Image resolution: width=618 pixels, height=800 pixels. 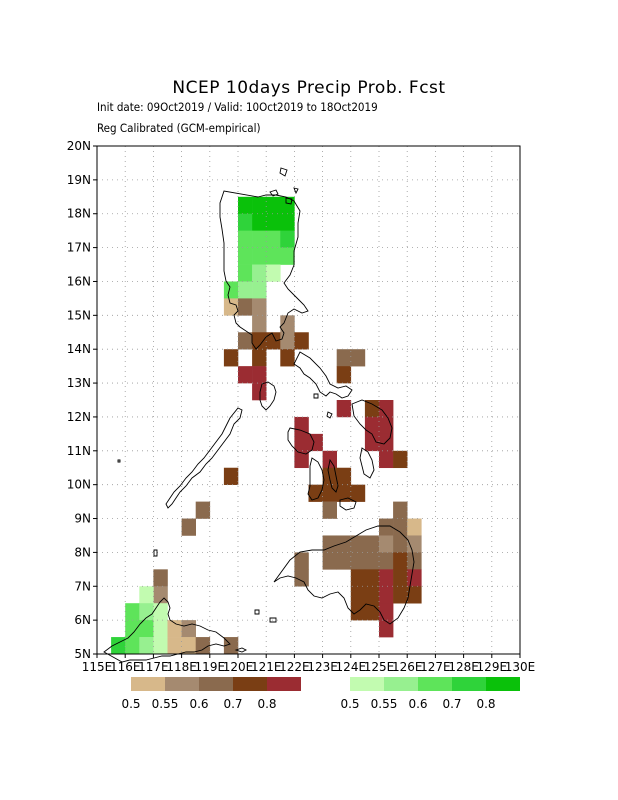 I want to click on coastline-sulu, so click(x=225, y=523).